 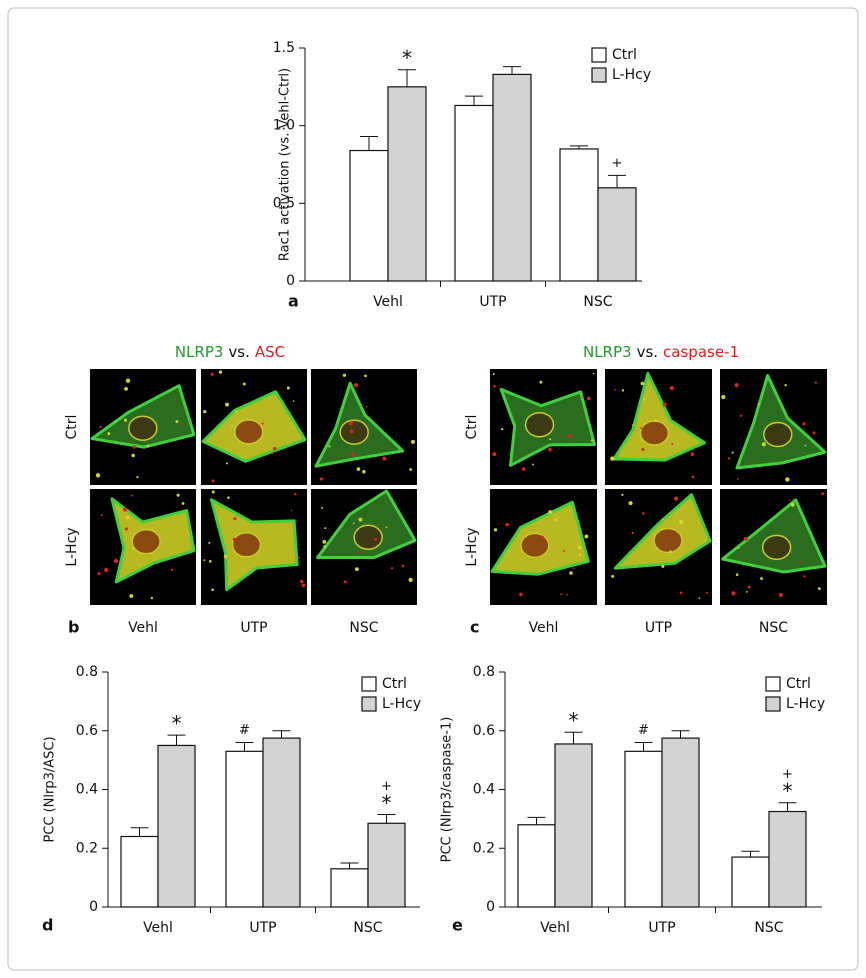 What do you see at coordinates (244, 730) in the screenshot?
I see `significance-marker: #` at bounding box center [244, 730].